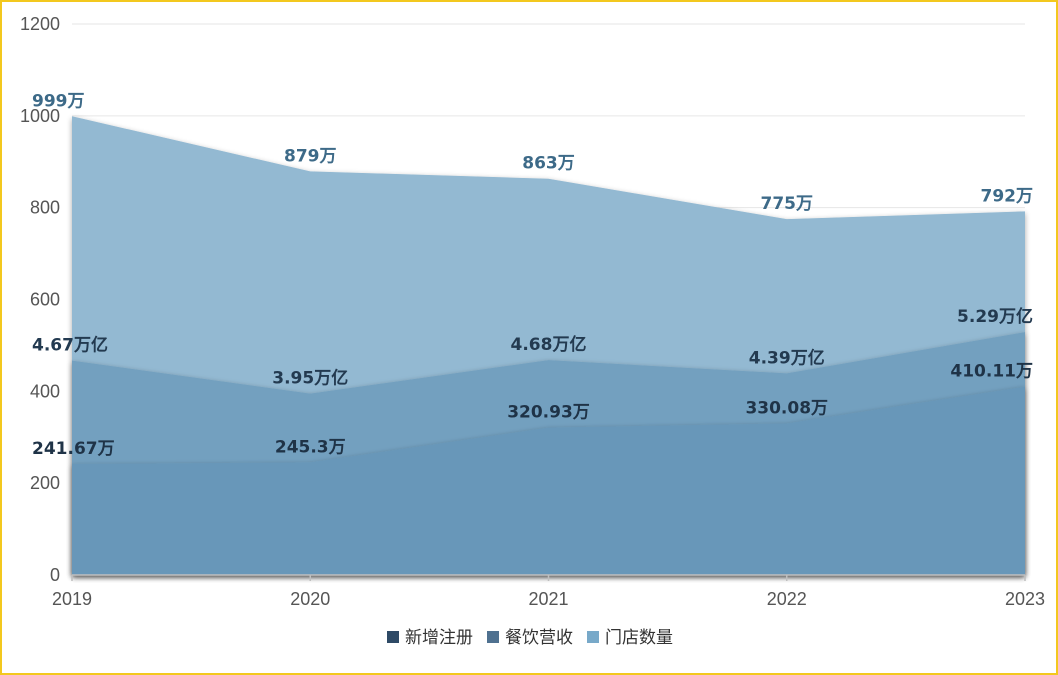 Image resolution: width=1058 pixels, height=675 pixels. What do you see at coordinates (72, 599) in the screenshot?
I see `x-tick-label: 2019` at bounding box center [72, 599].